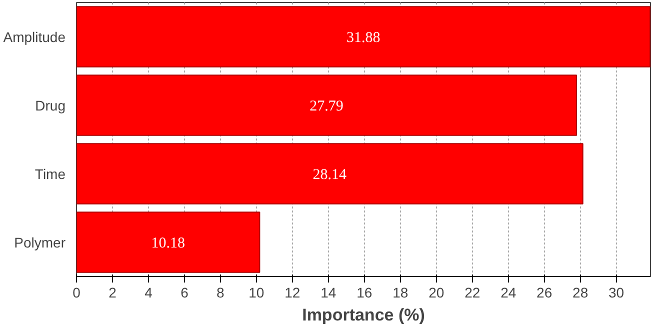 This screenshot has height=327, width=654. I want to click on x-tick-label: 10, so click(256, 292).